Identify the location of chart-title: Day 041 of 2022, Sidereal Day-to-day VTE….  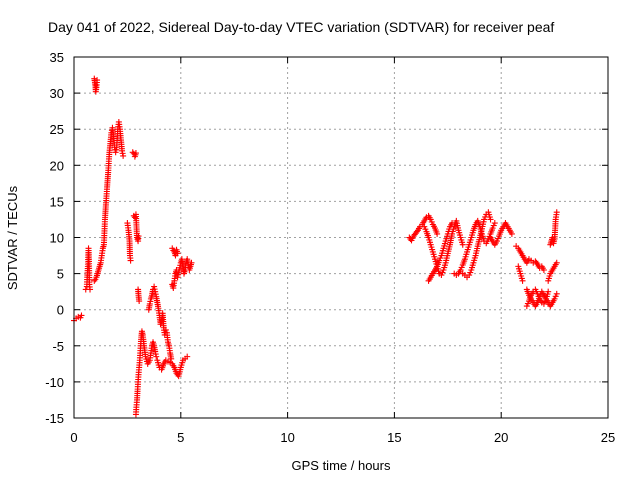
(301, 27).